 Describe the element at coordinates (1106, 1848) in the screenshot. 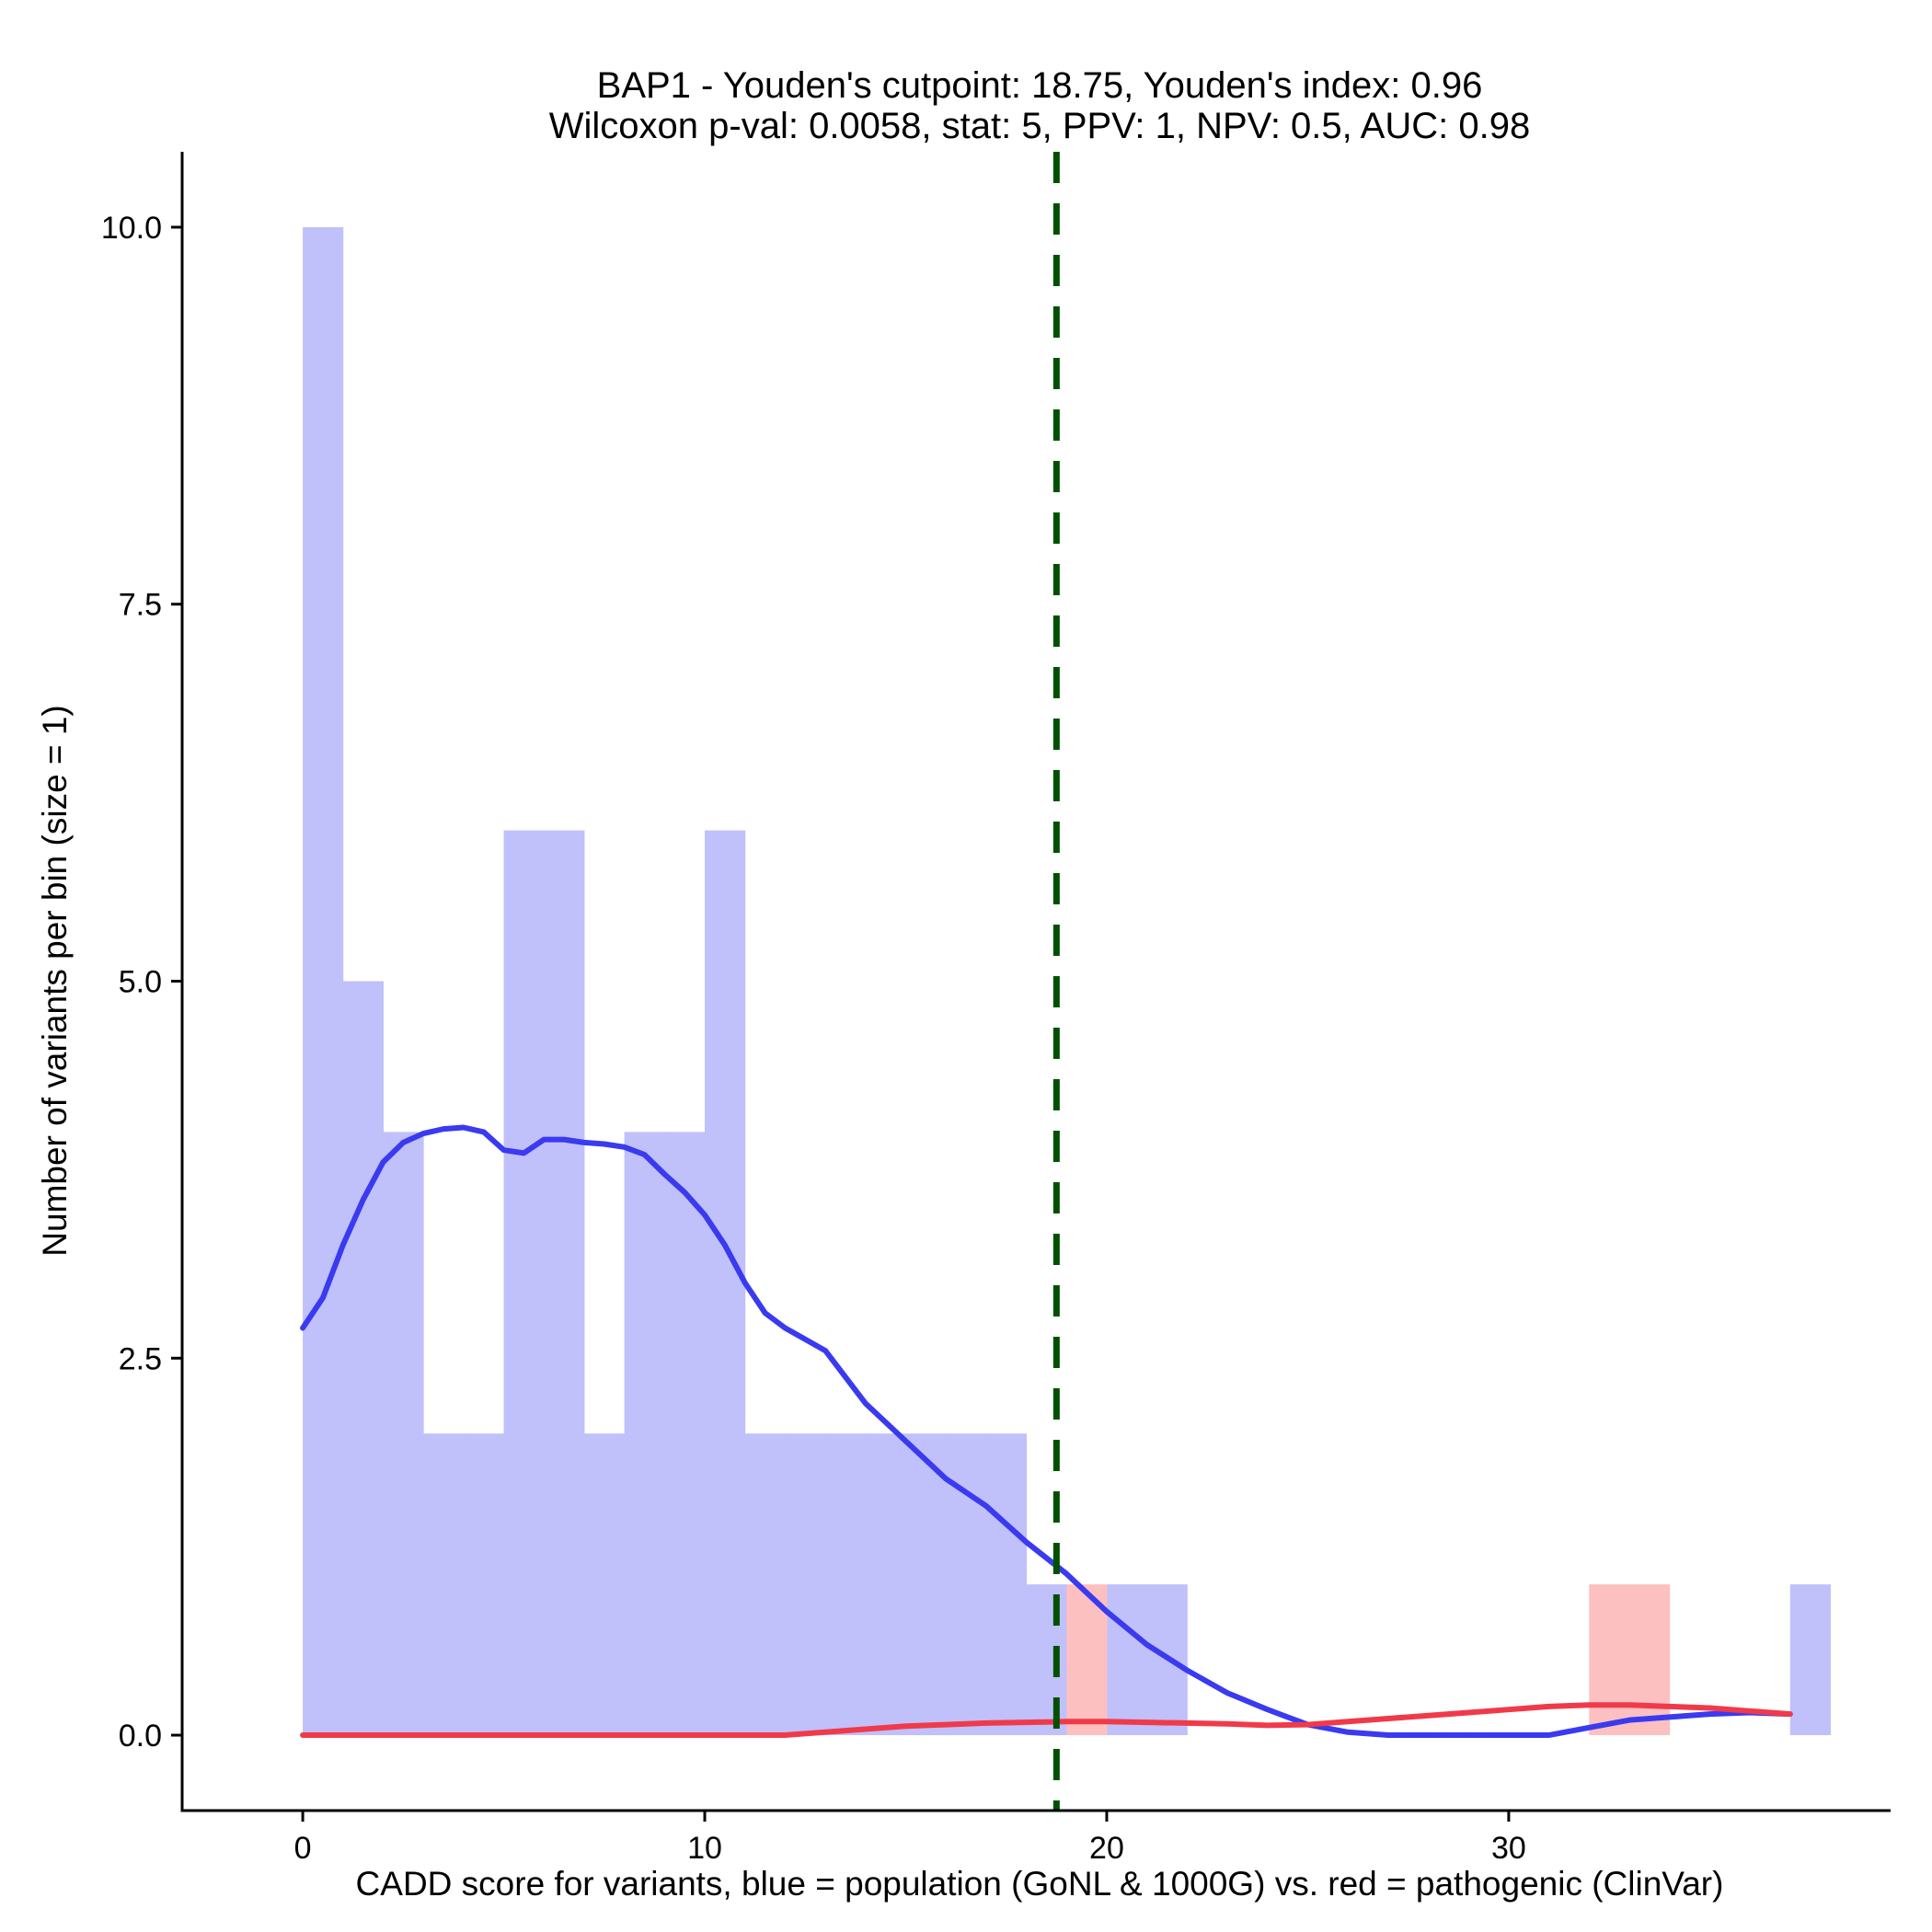

I see `x-tick-label-2: 20` at that location.